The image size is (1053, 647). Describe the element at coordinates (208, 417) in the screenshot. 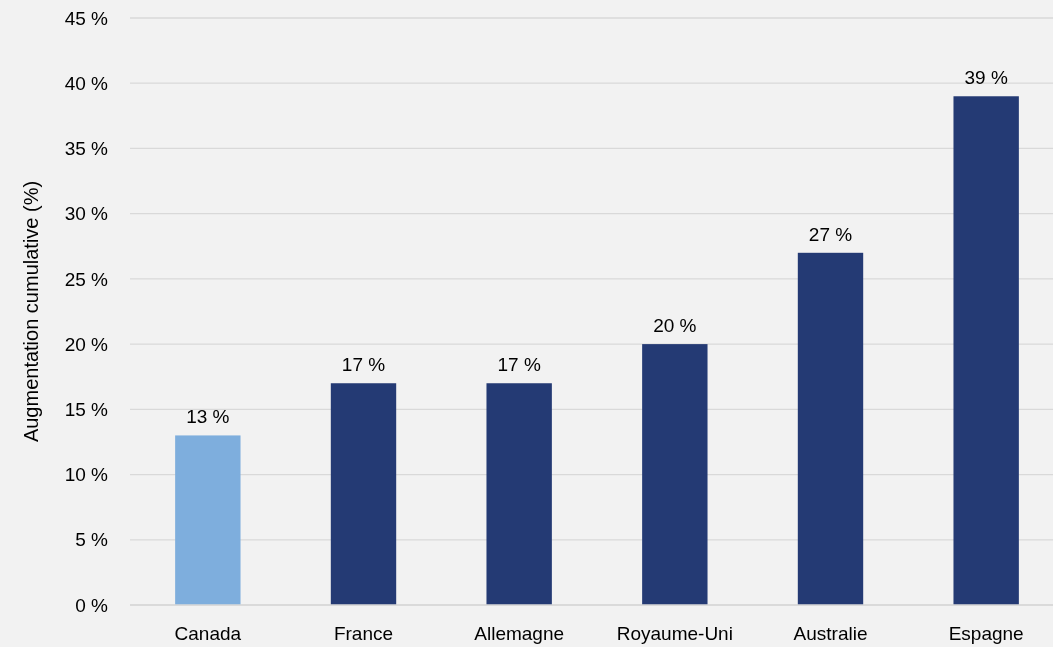

I see `data-label: 13 %` at that location.